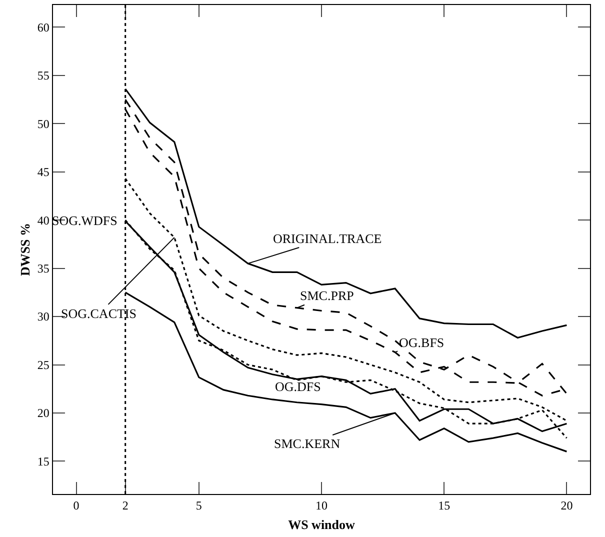  Describe the element at coordinates (307, 443) in the screenshot. I see `text: SMC.KERN` at that location.